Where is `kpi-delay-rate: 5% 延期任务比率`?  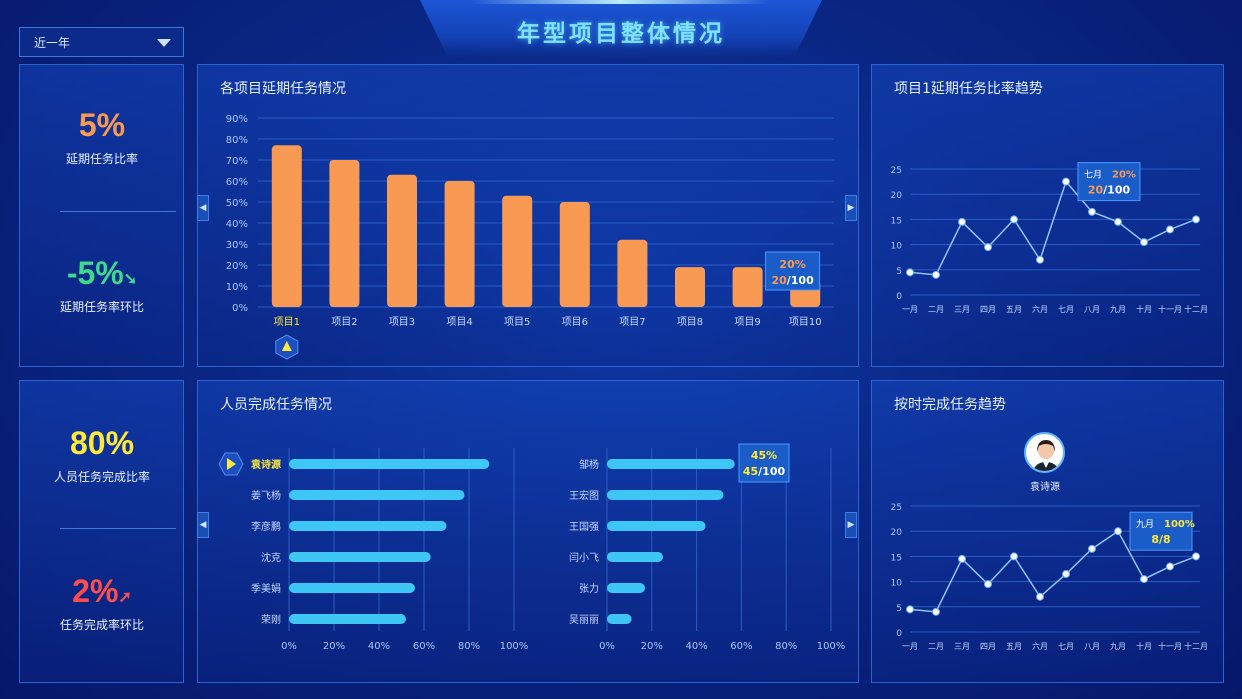
kpi-delay-rate: 5% 延期任务比率 is located at coordinates (102, 137).